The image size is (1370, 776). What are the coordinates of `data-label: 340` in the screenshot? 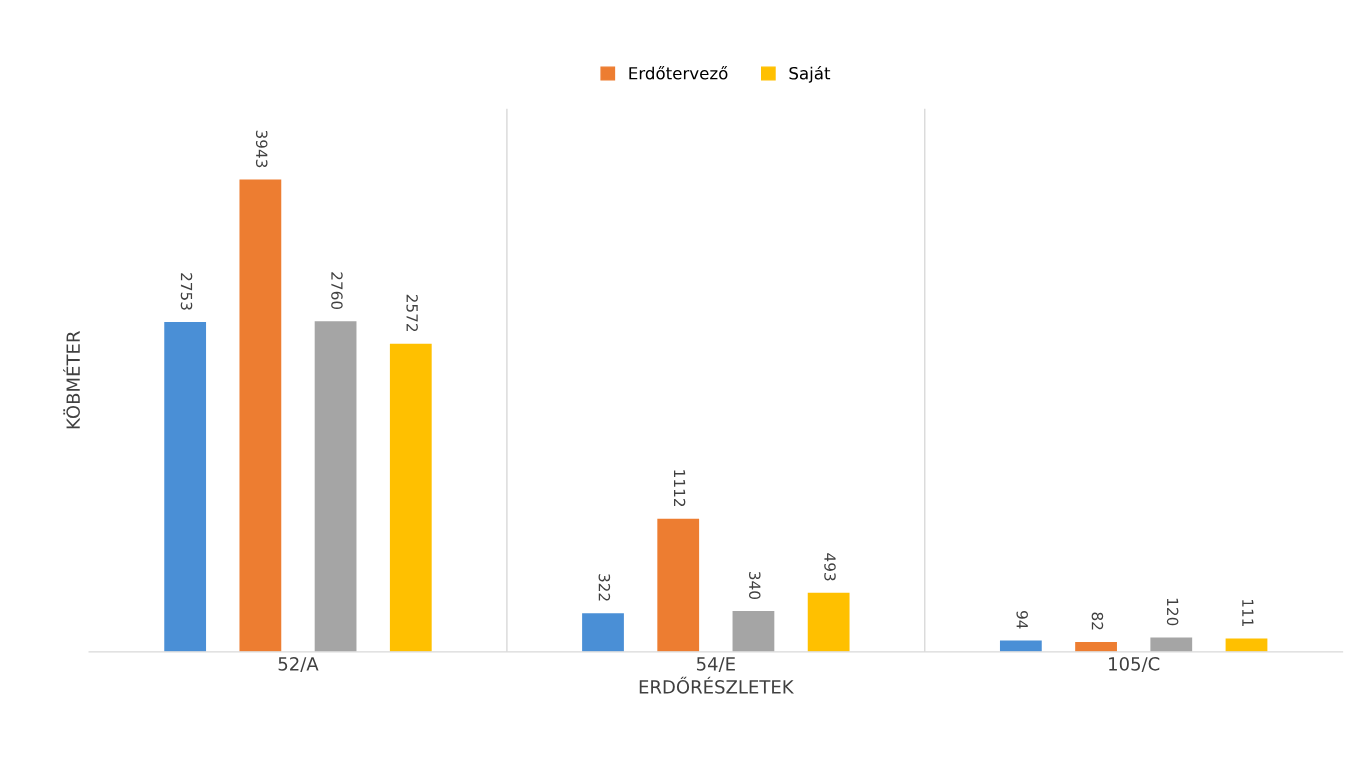 It's located at (755, 585).